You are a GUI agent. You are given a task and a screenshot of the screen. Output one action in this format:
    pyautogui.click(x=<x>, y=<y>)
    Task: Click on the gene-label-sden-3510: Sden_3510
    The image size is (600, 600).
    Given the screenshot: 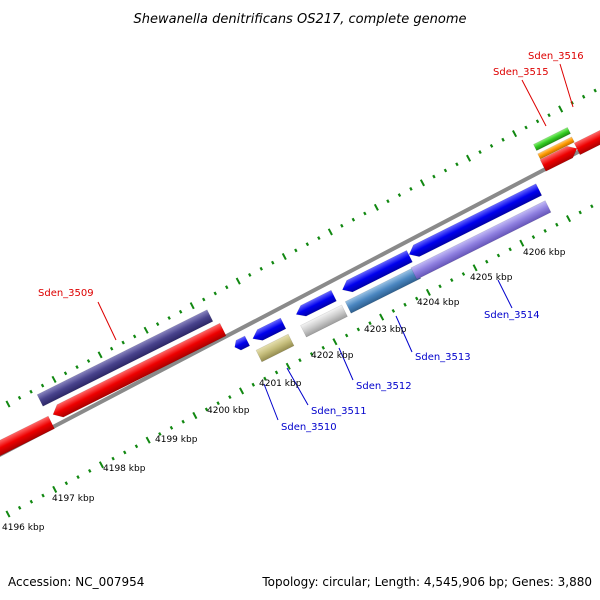 What is the action you would take?
    pyautogui.click(x=309, y=427)
    